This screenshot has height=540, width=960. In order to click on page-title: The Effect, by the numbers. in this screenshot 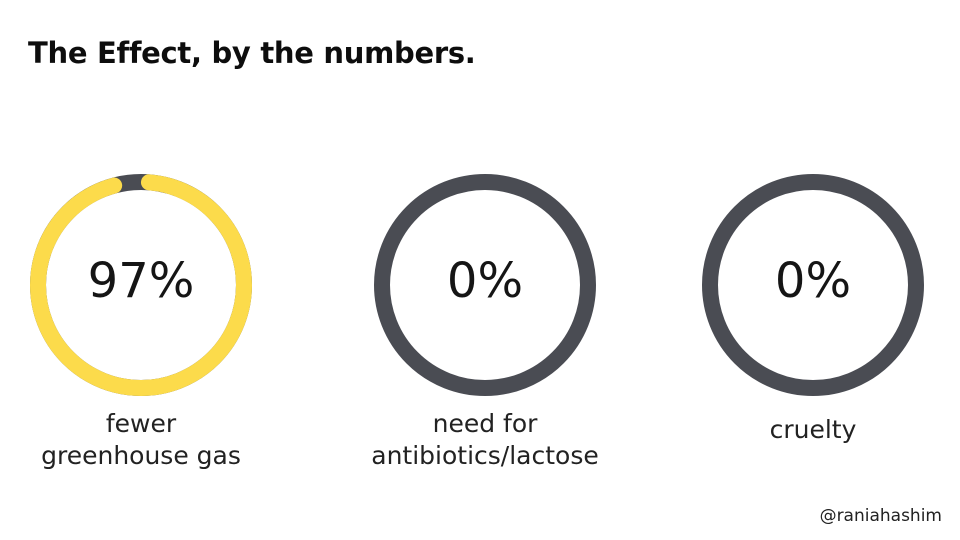, I will do `click(252, 53)`.